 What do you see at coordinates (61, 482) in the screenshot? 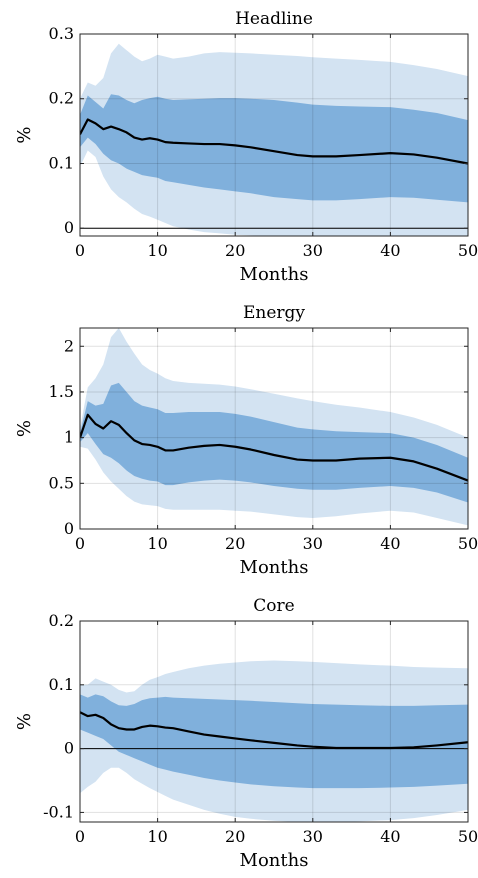
I see `y-tick-label: 0.5` at bounding box center [61, 482].